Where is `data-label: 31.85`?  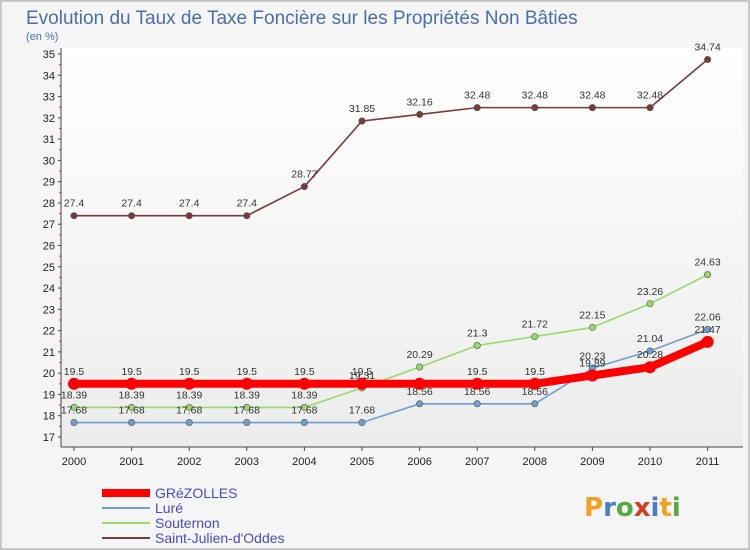 data-label: 31.85 is located at coordinates (362, 109).